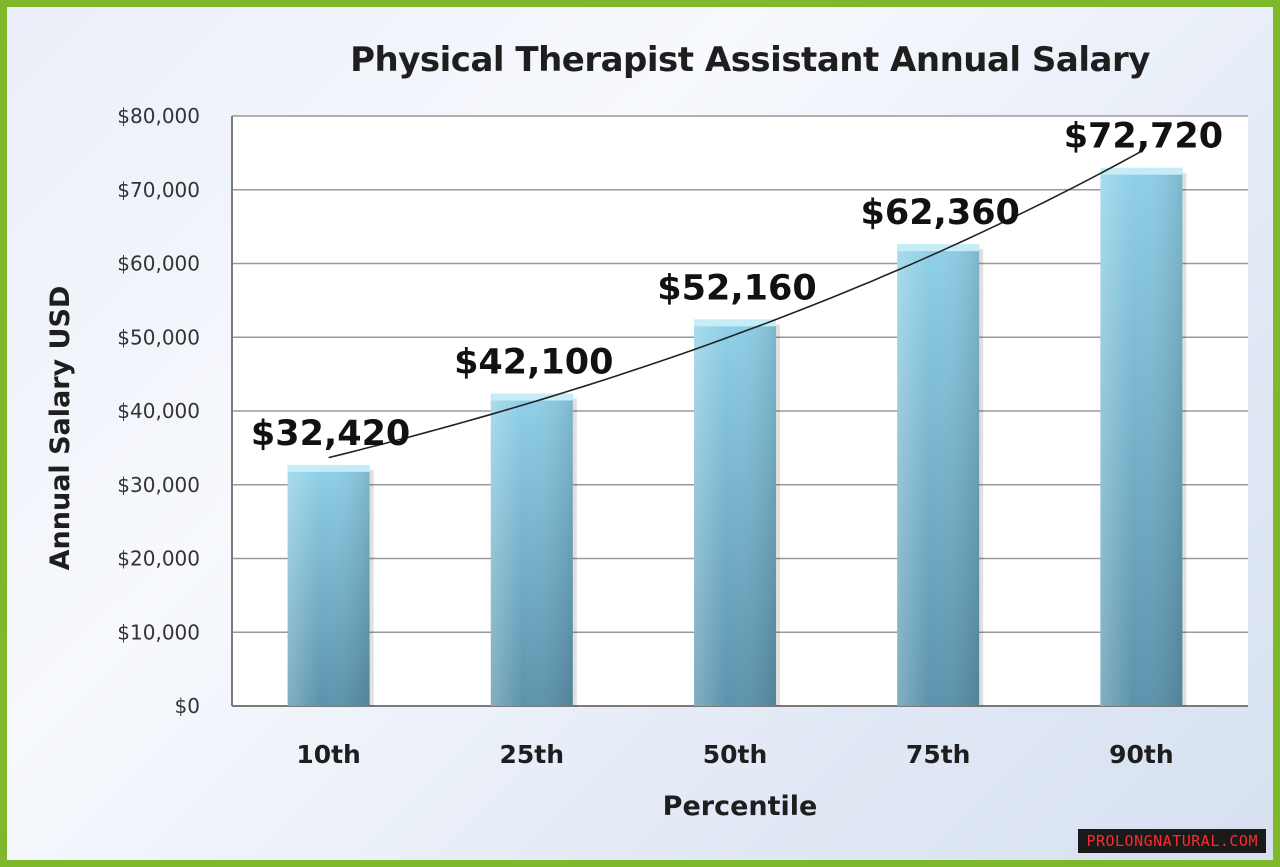 The height and width of the screenshot is (867, 1280). I want to click on y-tick-label: $50,000, so click(158, 337).